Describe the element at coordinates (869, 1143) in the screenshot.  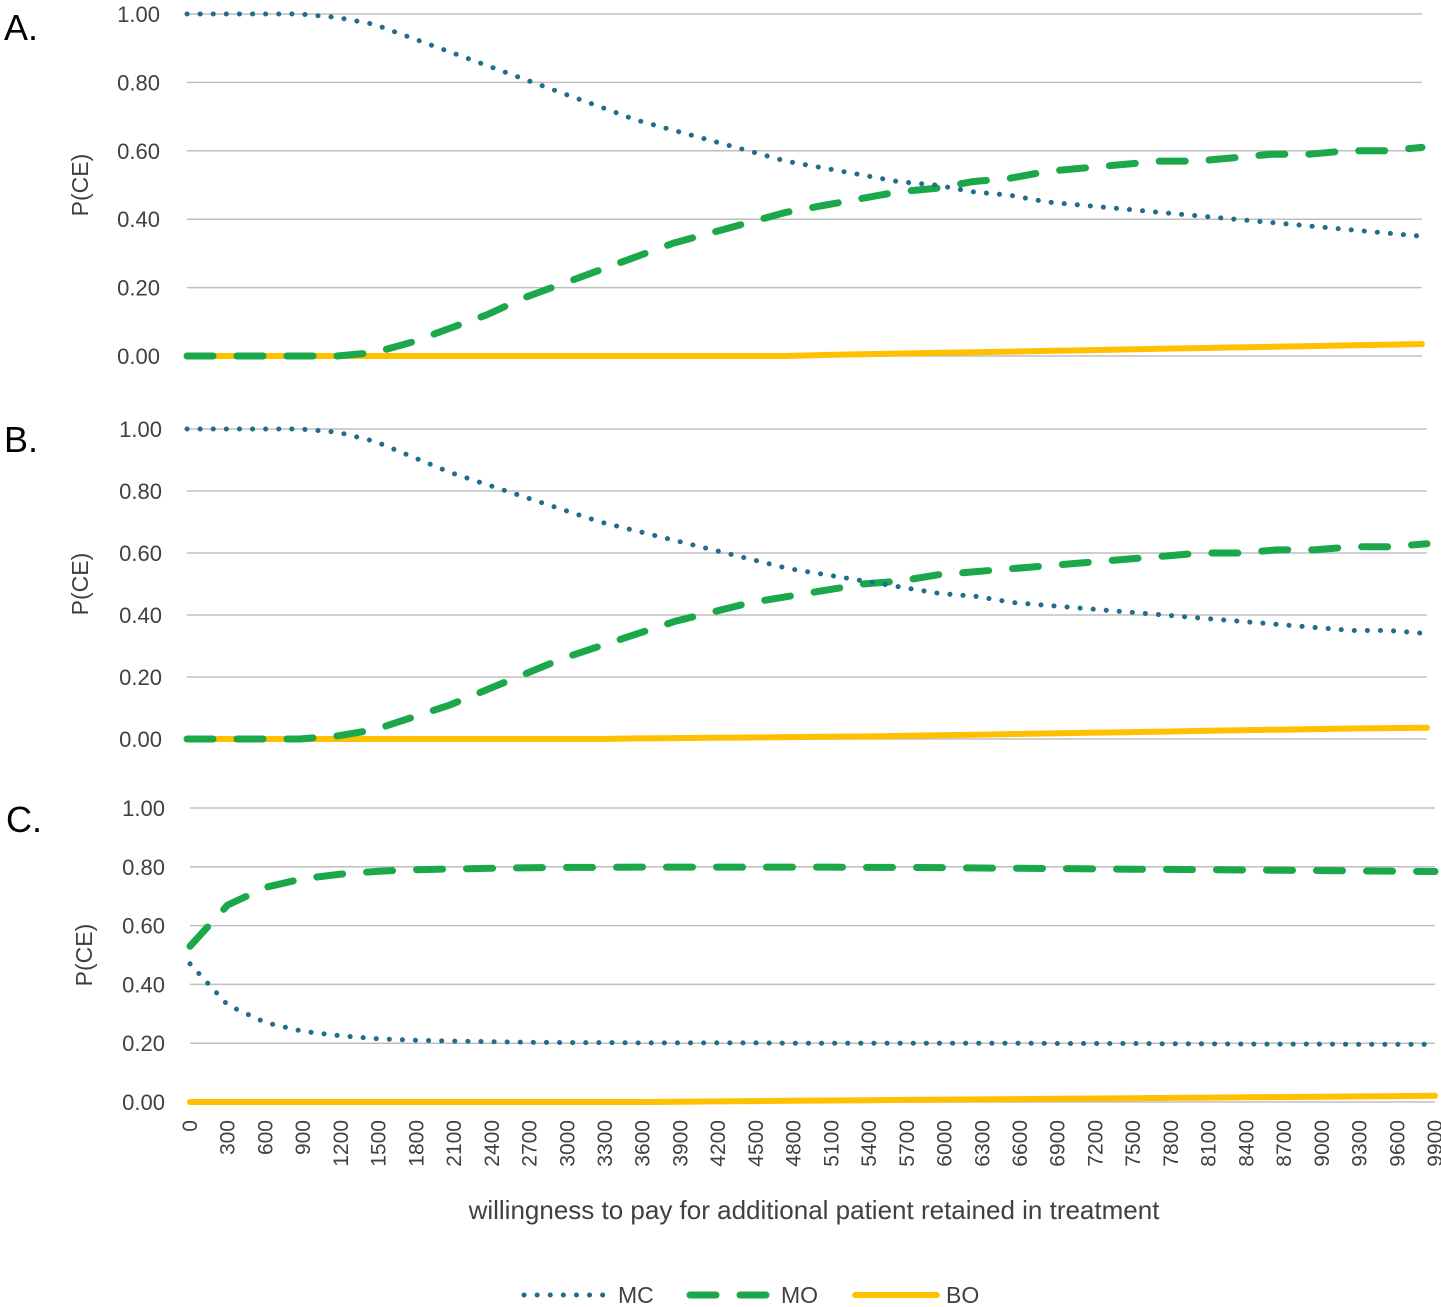
I see `x-tick-label: 5400` at that location.